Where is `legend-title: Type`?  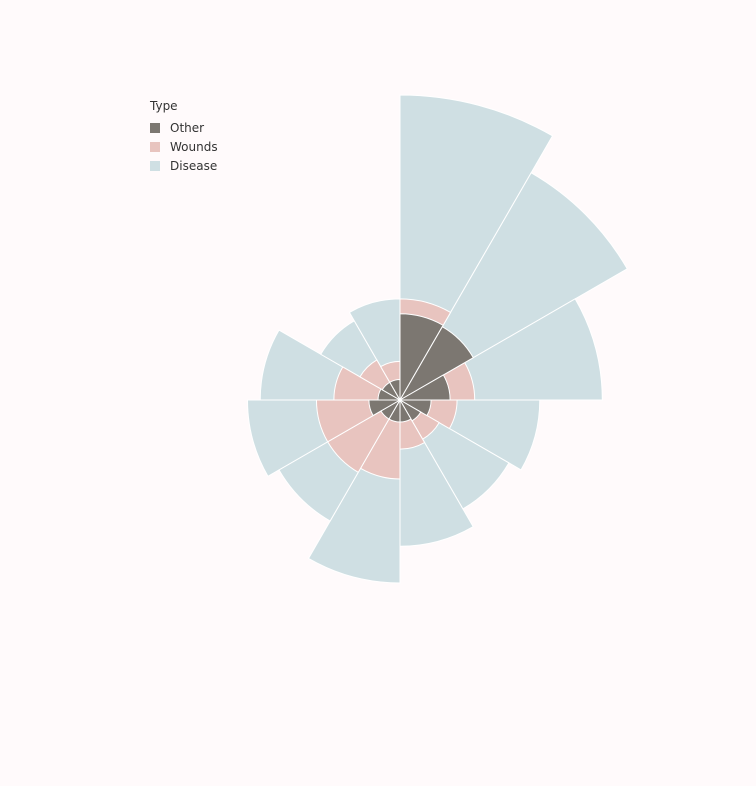
legend-title: Type is located at coordinates (164, 106).